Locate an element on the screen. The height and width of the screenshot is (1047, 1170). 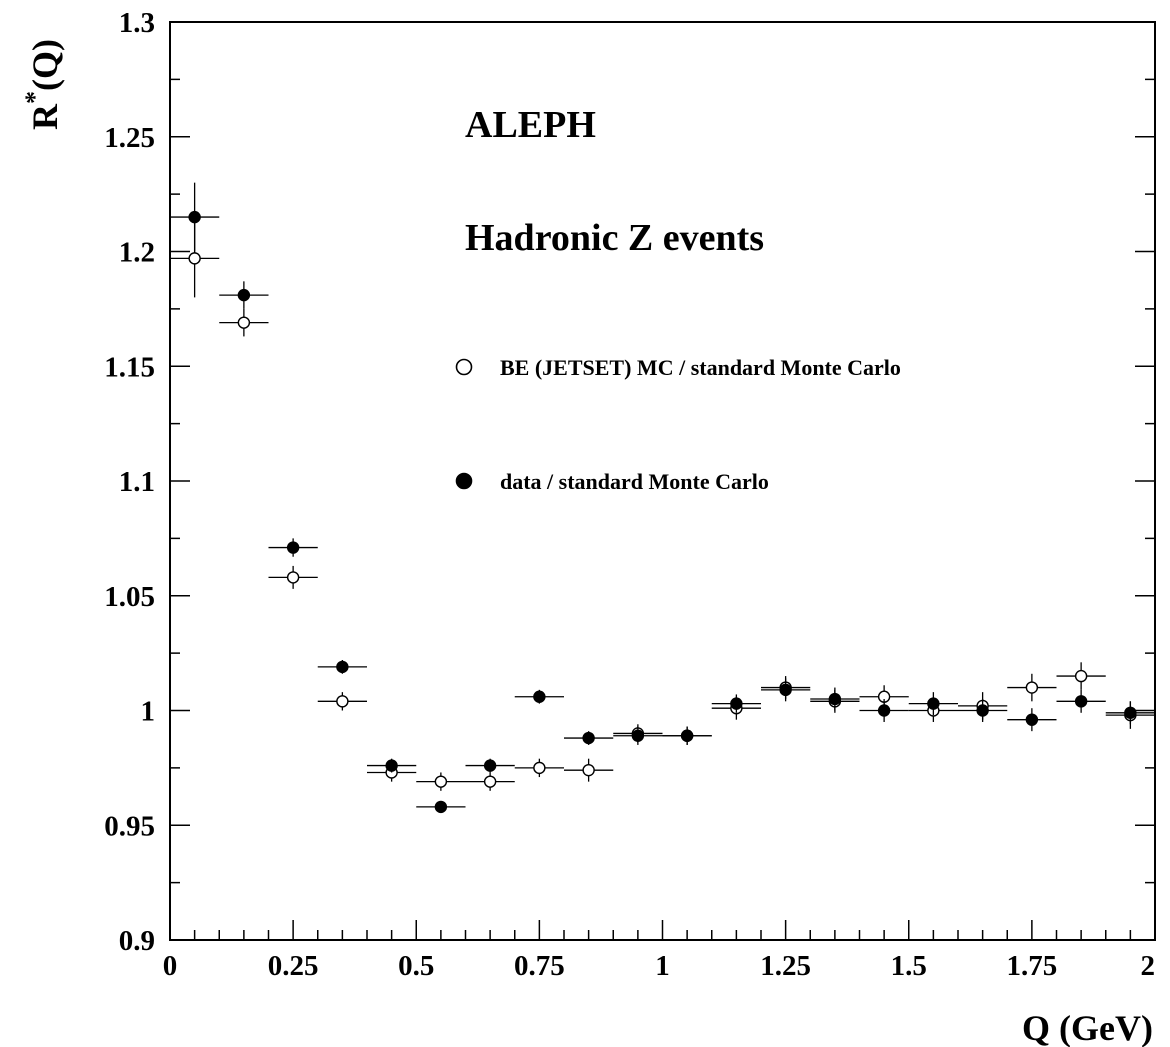
y-tick-label: 1.15 is located at coordinates (129, 367).